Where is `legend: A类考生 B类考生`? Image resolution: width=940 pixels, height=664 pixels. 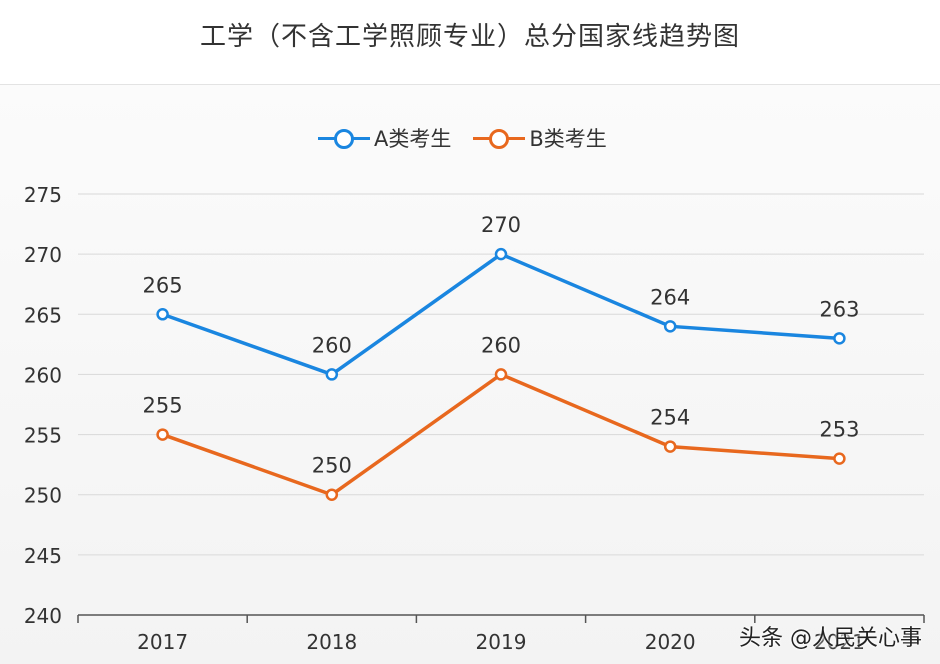
legend: A类考生 B类考生 is located at coordinates (462, 138).